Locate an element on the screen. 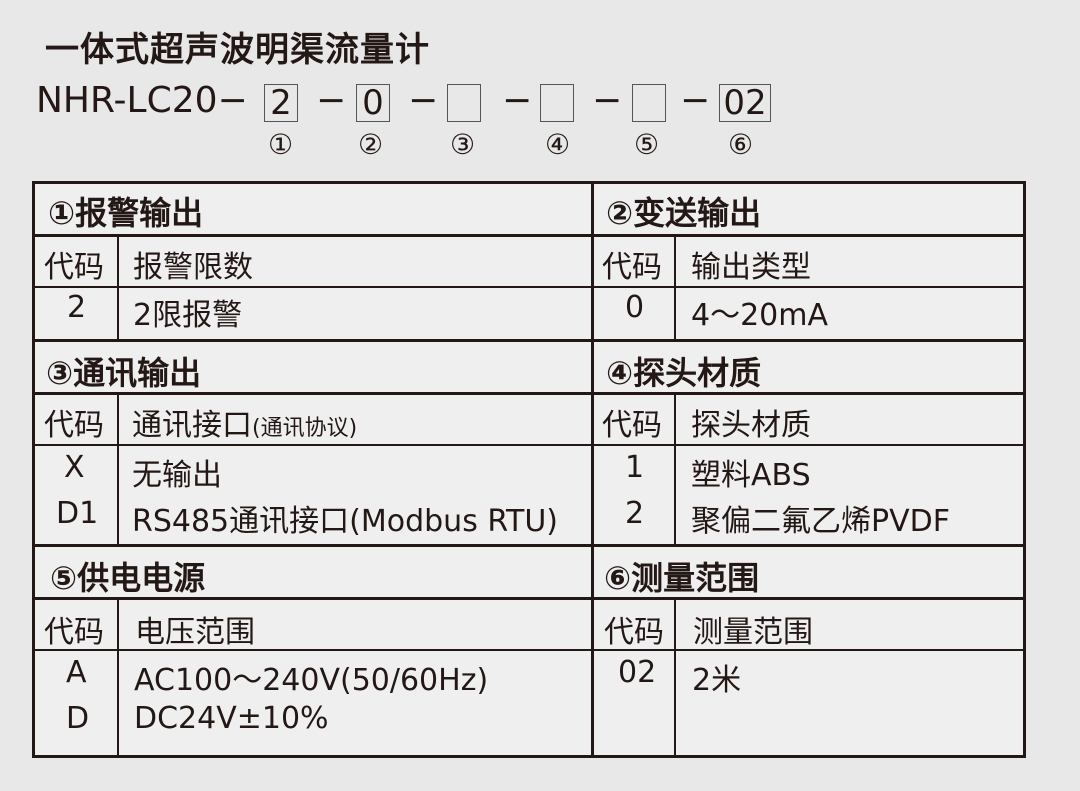 The width and height of the screenshot is (1080, 791). desc-cell: 2限报警 is located at coordinates (188, 315).